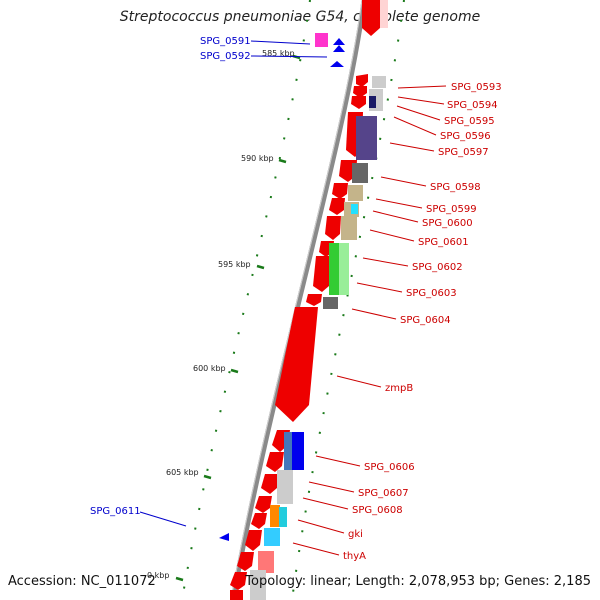 This screenshot has width=600, height=600. Describe the element at coordinates (182, 472) in the screenshot. I see `ruler-label-605: 605 kbp` at that location.